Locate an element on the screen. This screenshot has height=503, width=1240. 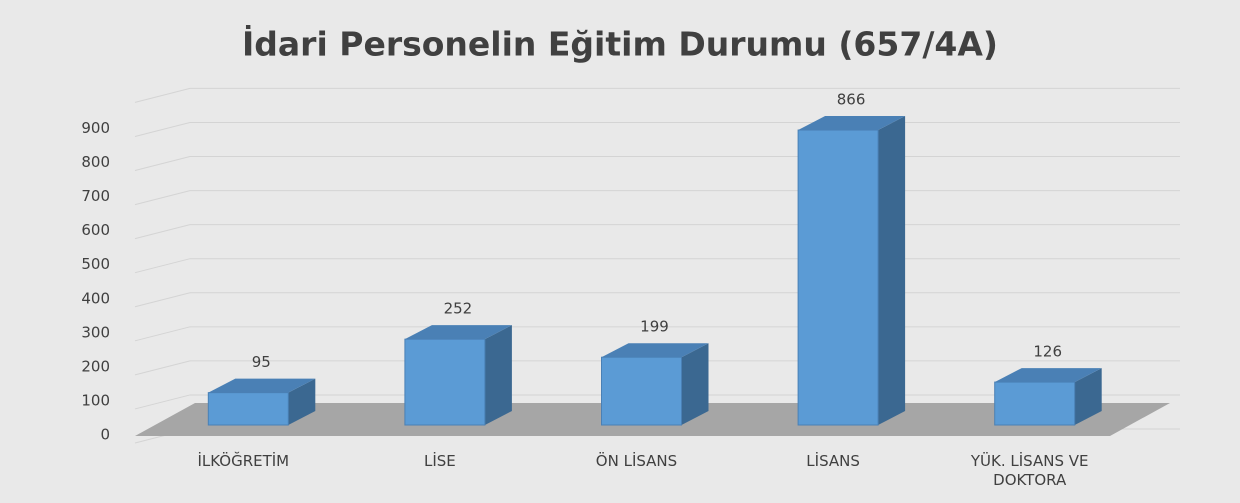
y-tick-label: 600 is located at coordinates (95, 230).